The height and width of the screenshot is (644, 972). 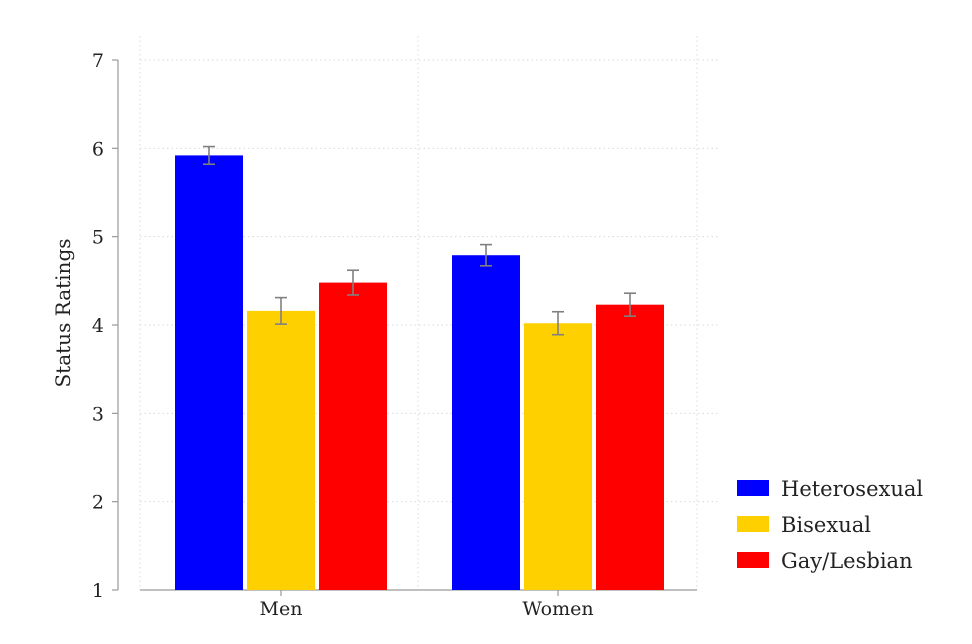 I want to click on x-tick-label: Women, so click(x=557, y=609).